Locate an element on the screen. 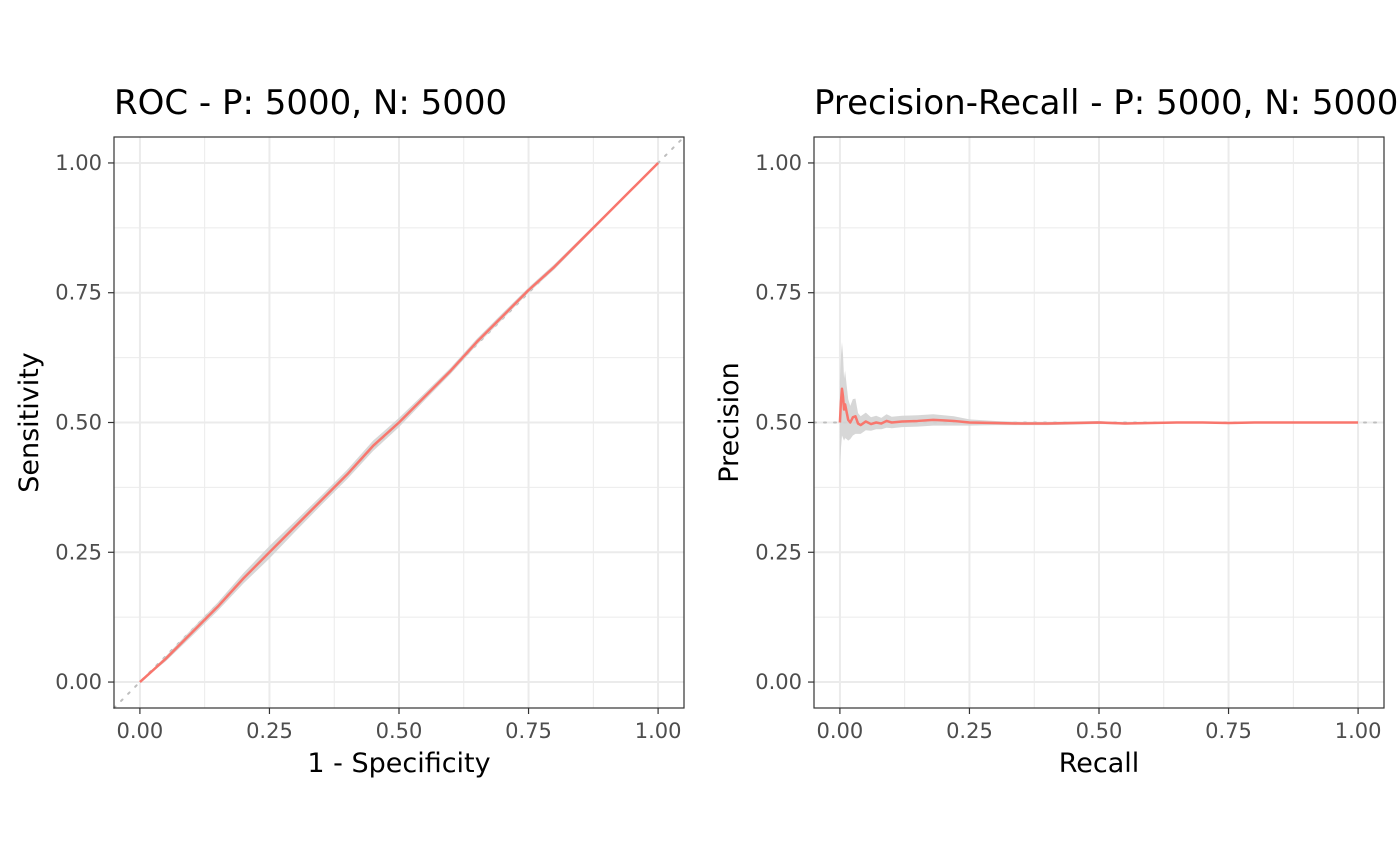 The image size is (1400, 866). y-axis-title: Precision is located at coordinates (729, 422).